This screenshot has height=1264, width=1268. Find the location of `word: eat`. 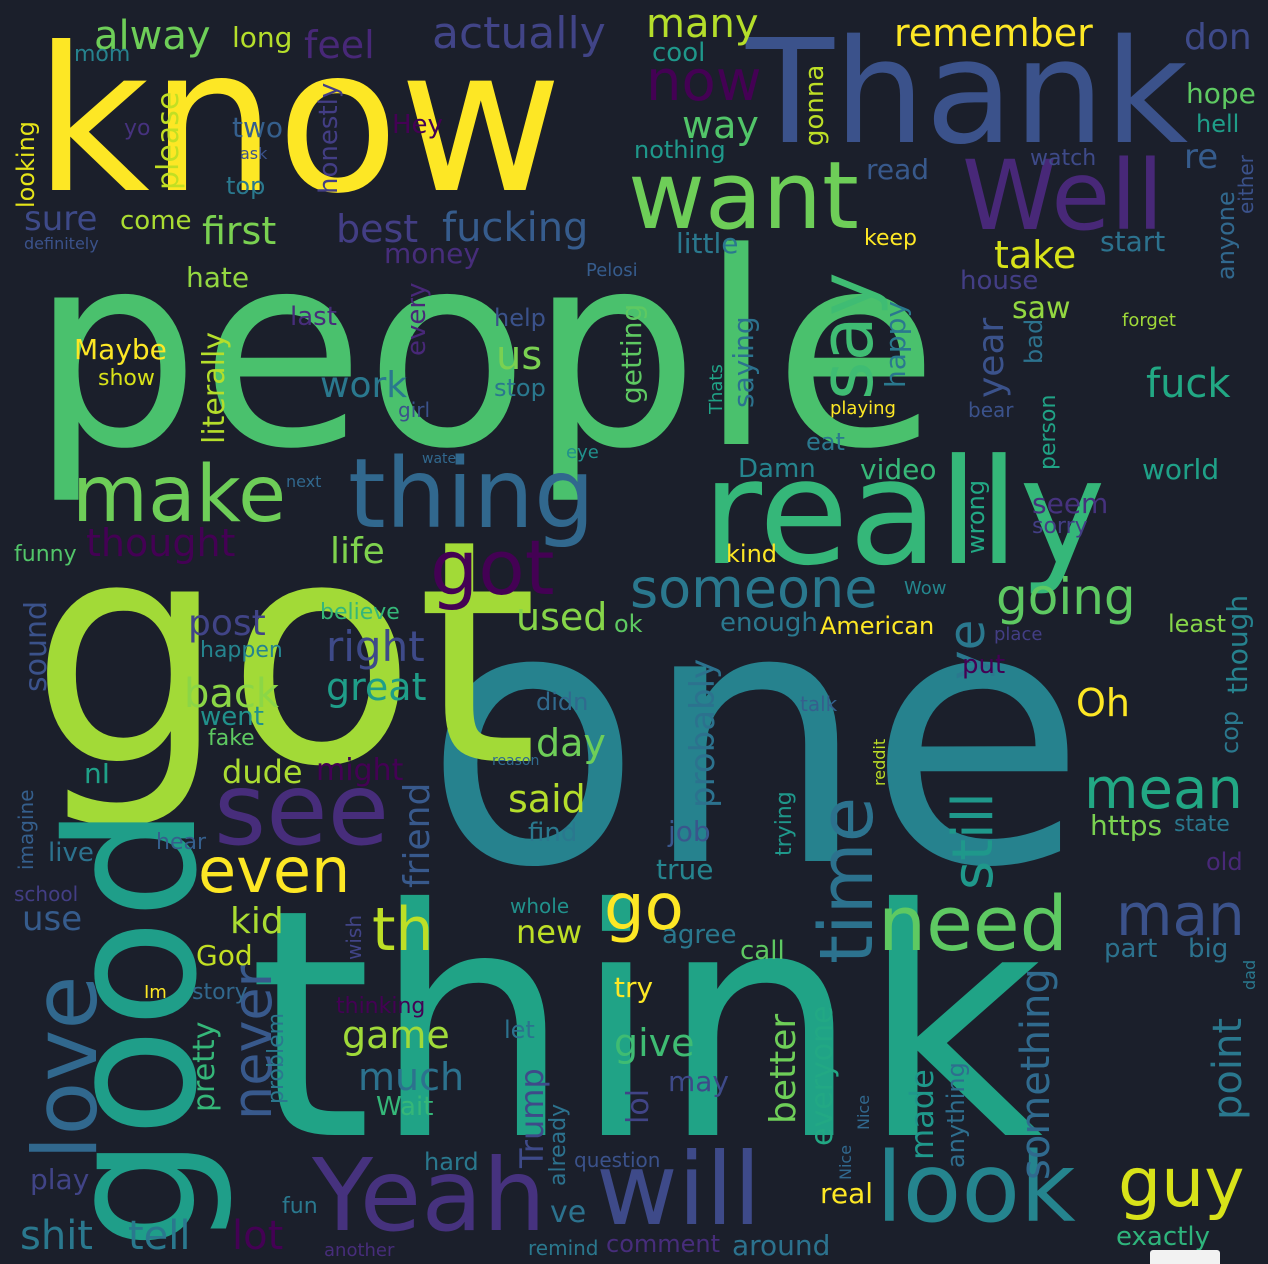

word: eat is located at coordinates (825, 442).